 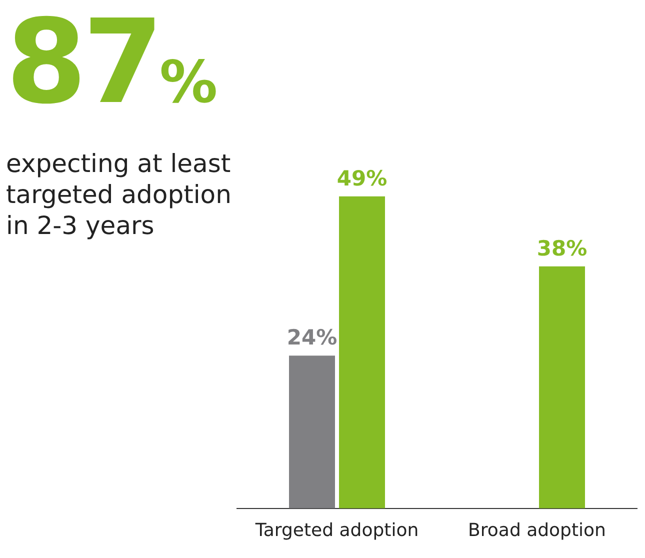 What do you see at coordinates (362, 178) in the screenshot?
I see `data-label: 49%` at bounding box center [362, 178].